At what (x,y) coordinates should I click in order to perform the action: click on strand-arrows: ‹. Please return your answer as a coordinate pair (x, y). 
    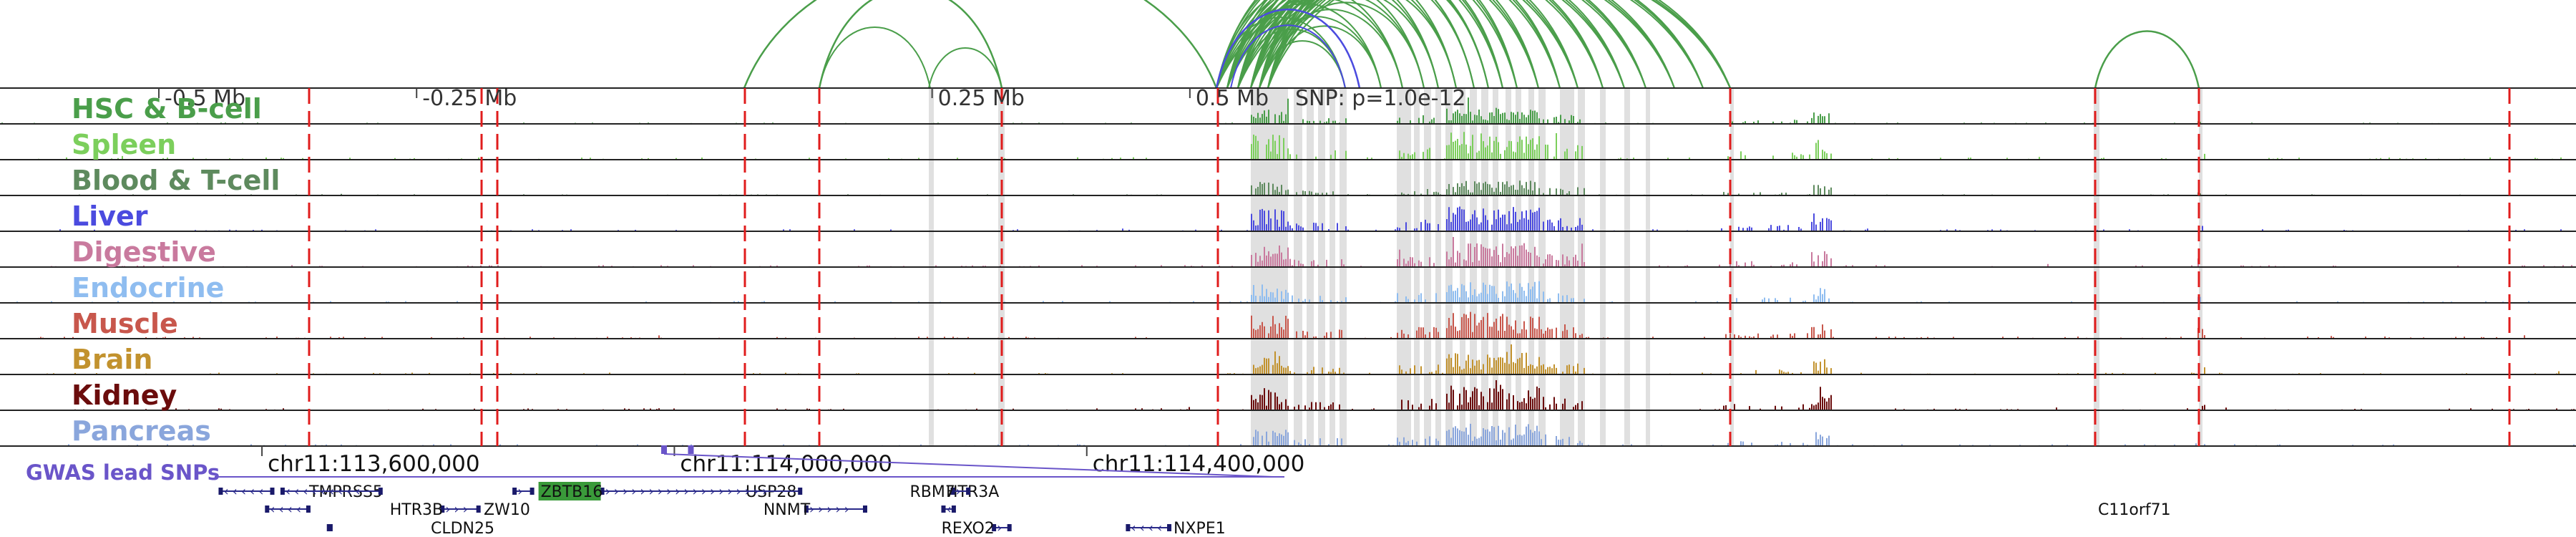
    Looking at the image, I should click on (950, 509).